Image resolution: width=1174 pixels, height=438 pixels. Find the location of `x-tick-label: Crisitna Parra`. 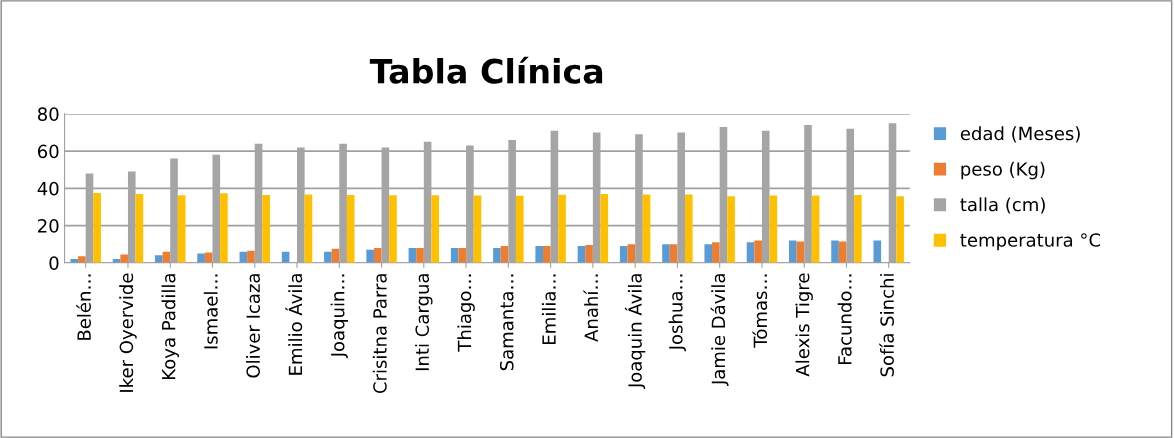

x-tick-label: Crisitna Parra is located at coordinates (379, 334).